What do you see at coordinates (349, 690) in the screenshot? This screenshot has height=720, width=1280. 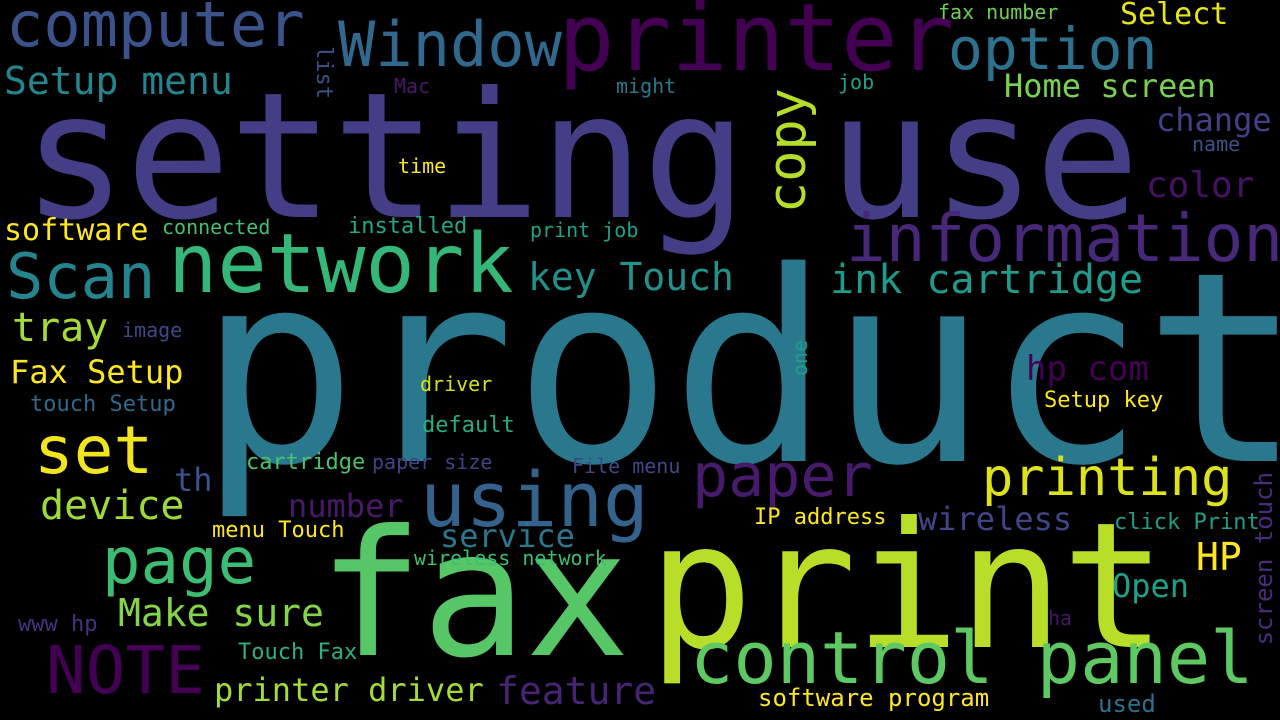 I see `word-printer-driver: printer driver` at bounding box center [349, 690].